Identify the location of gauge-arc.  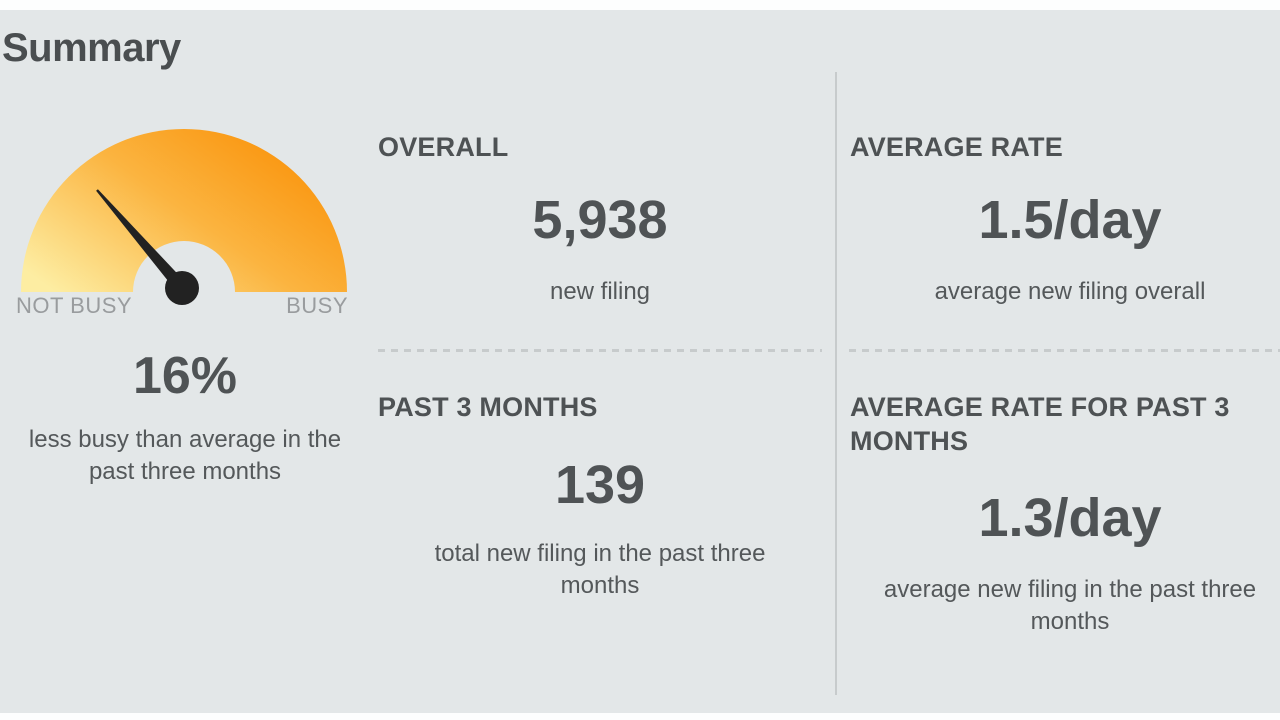
(184, 210).